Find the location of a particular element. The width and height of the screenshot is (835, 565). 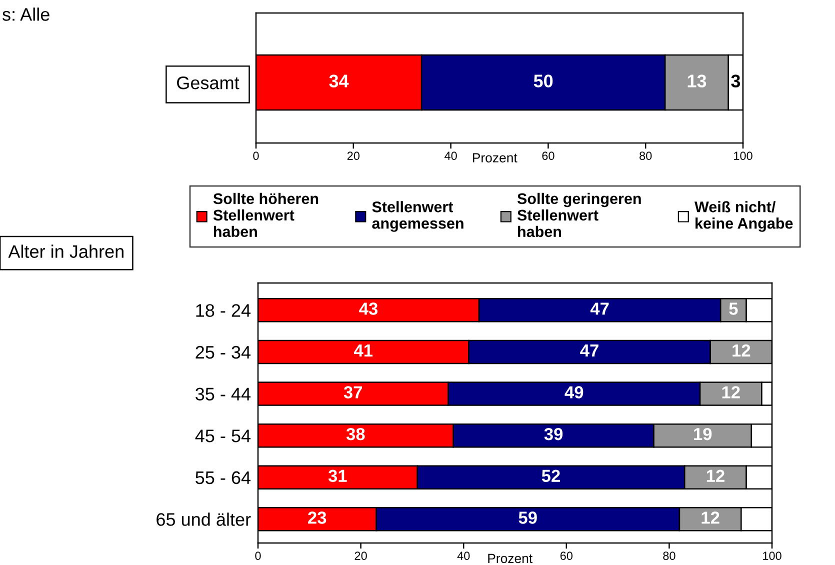

data-label: 43 is located at coordinates (368, 308).